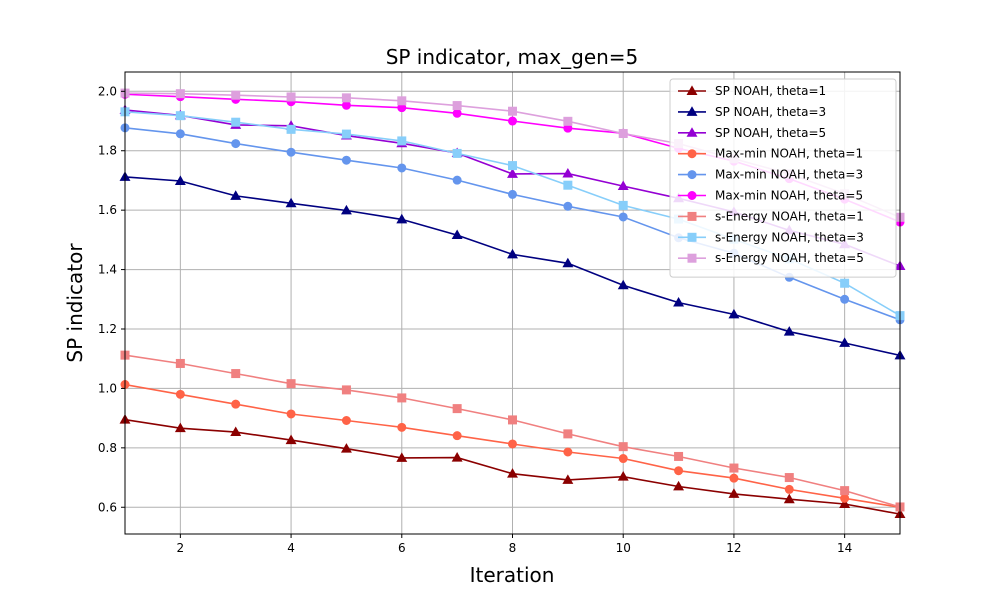 This screenshot has width=1000, height=600. What do you see at coordinates (107, 329) in the screenshot?
I see `y-tick-label: 1.2` at bounding box center [107, 329].